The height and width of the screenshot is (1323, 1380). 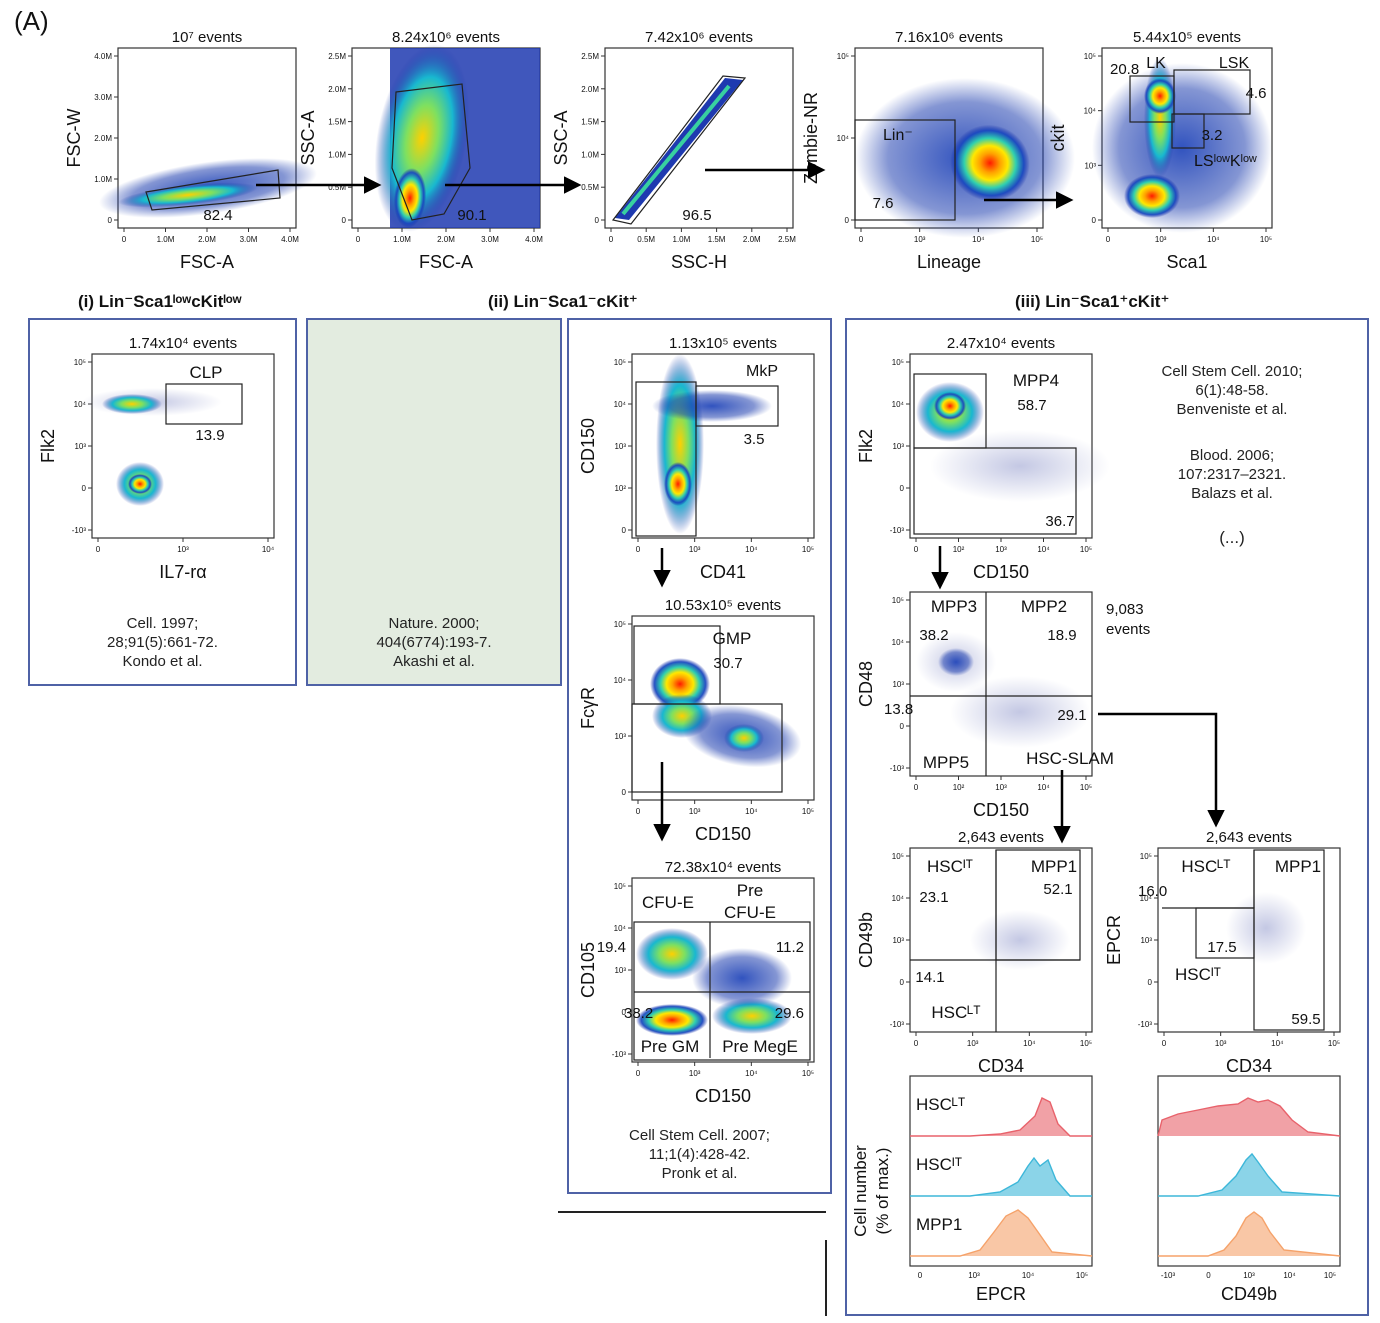 What do you see at coordinates (249, 239) in the screenshot?
I see `x-tick-label: 3.0M` at bounding box center [249, 239].